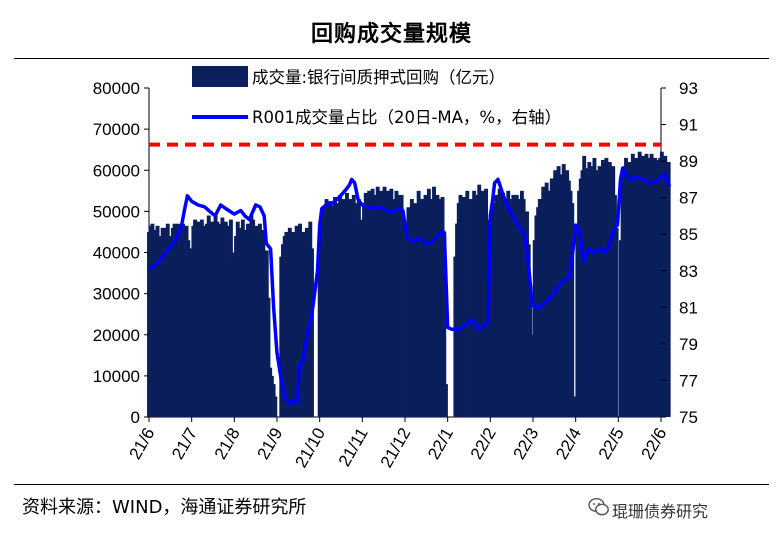 The width and height of the screenshot is (783, 547). I want to click on y-left-tick-label: 70000, so click(116, 129).